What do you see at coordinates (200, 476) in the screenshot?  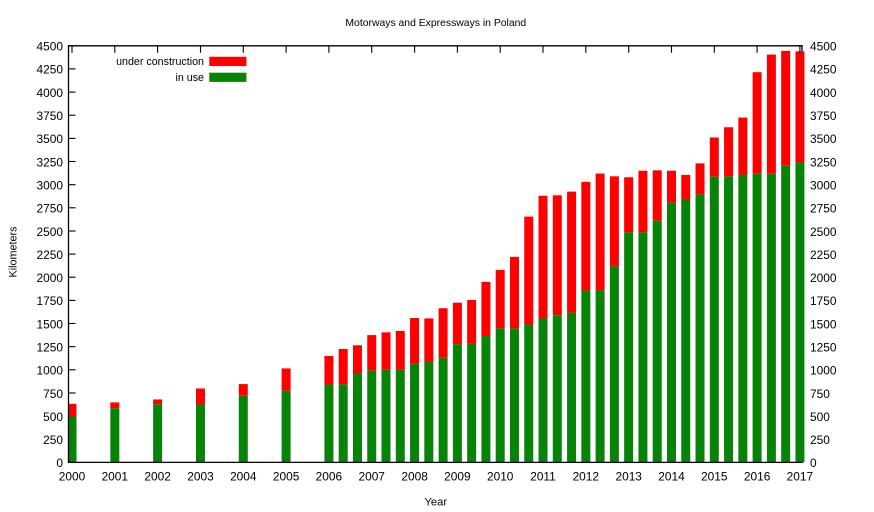 I see `svg-text: 2003` at bounding box center [200, 476].